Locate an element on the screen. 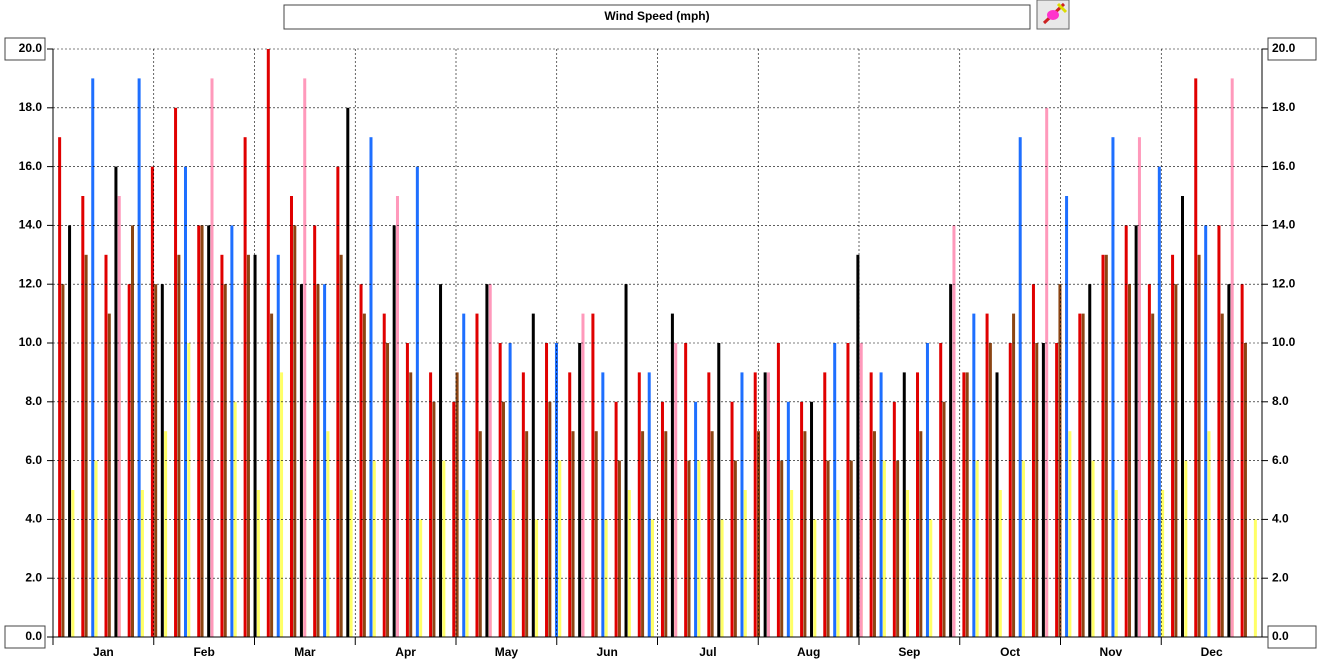  x-tick-label: Aug is located at coordinates (808, 652).